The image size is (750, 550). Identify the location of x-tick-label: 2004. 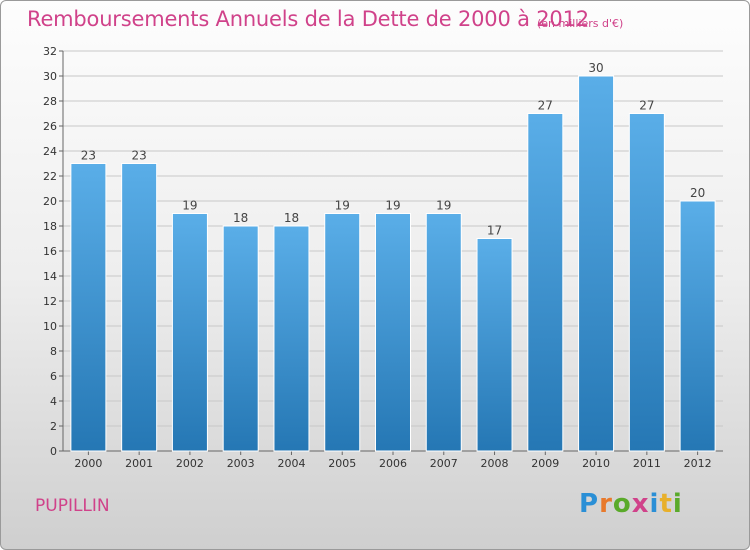
(291, 463).